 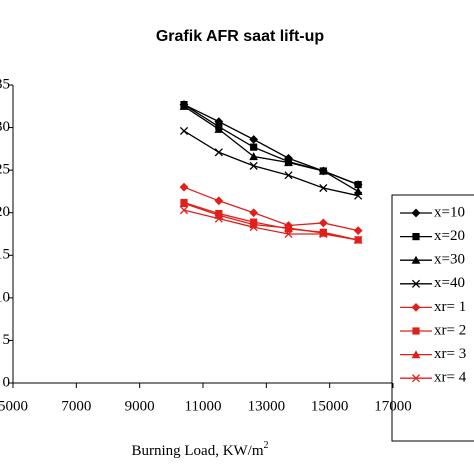 What do you see at coordinates (449, 283) in the screenshot?
I see `legend-label: x=40` at bounding box center [449, 283].